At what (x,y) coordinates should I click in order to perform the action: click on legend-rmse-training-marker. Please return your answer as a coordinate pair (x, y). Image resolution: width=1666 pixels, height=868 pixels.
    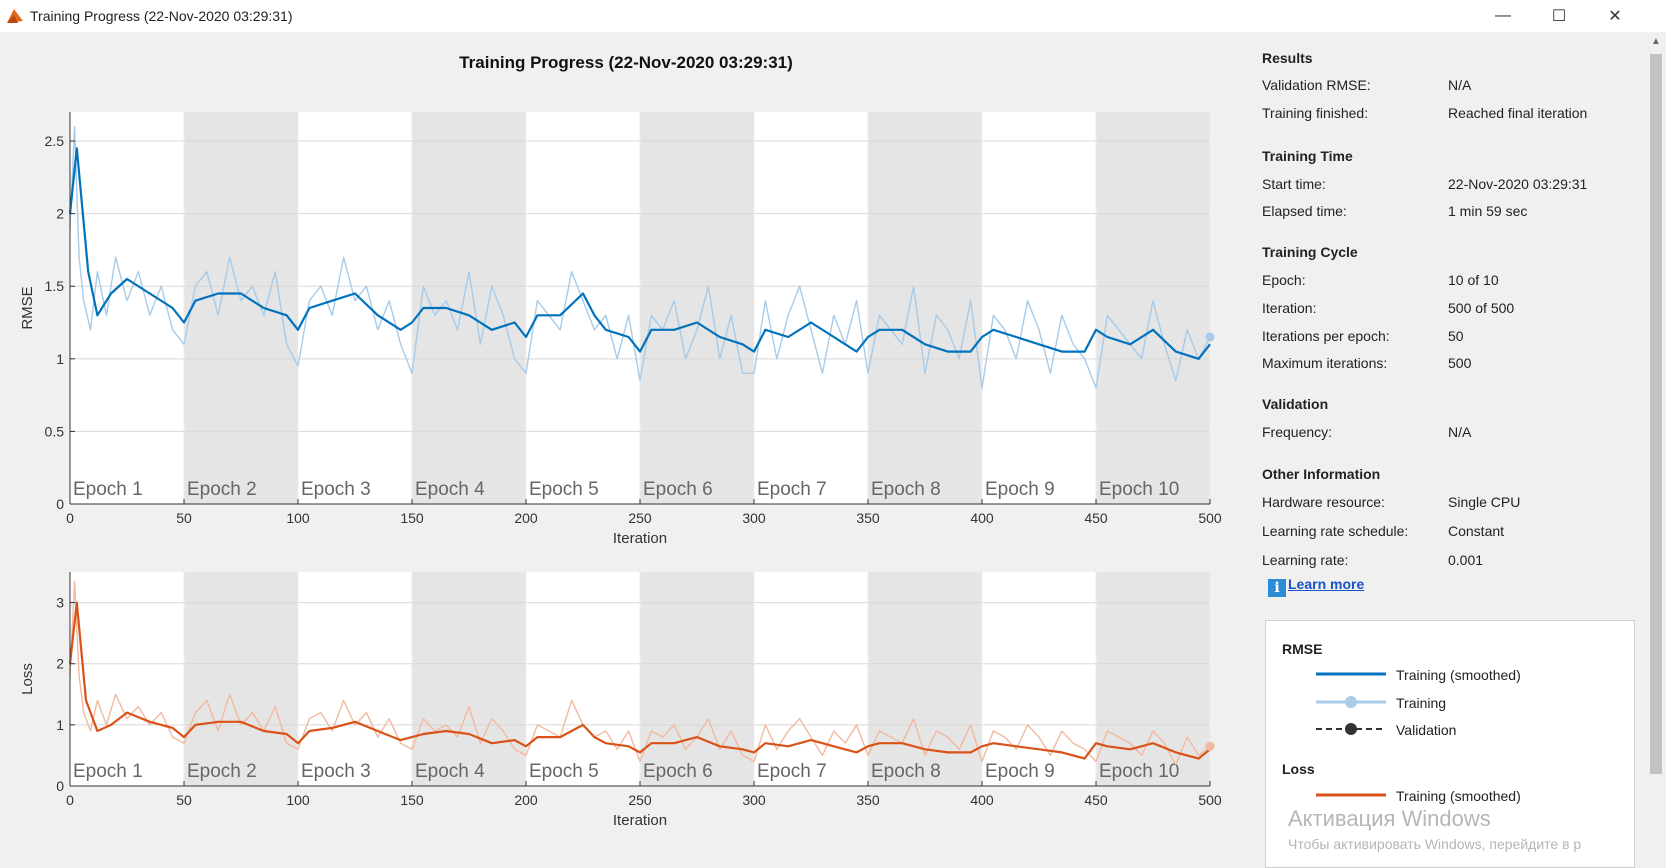
    Looking at the image, I should click on (1351, 702).